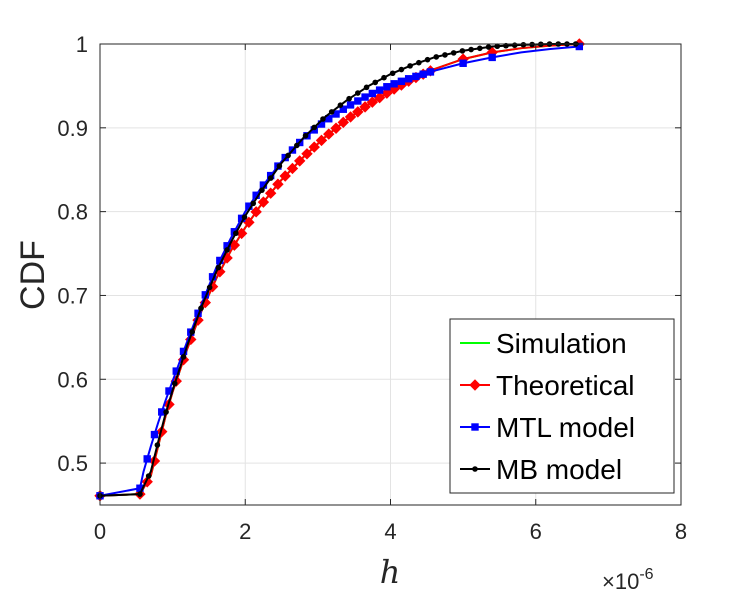 Image resolution: width=753 pixels, height=604 pixels. Describe the element at coordinates (72, 463) in the screenshot. I see `y-tick-label: 0.5` at that location.